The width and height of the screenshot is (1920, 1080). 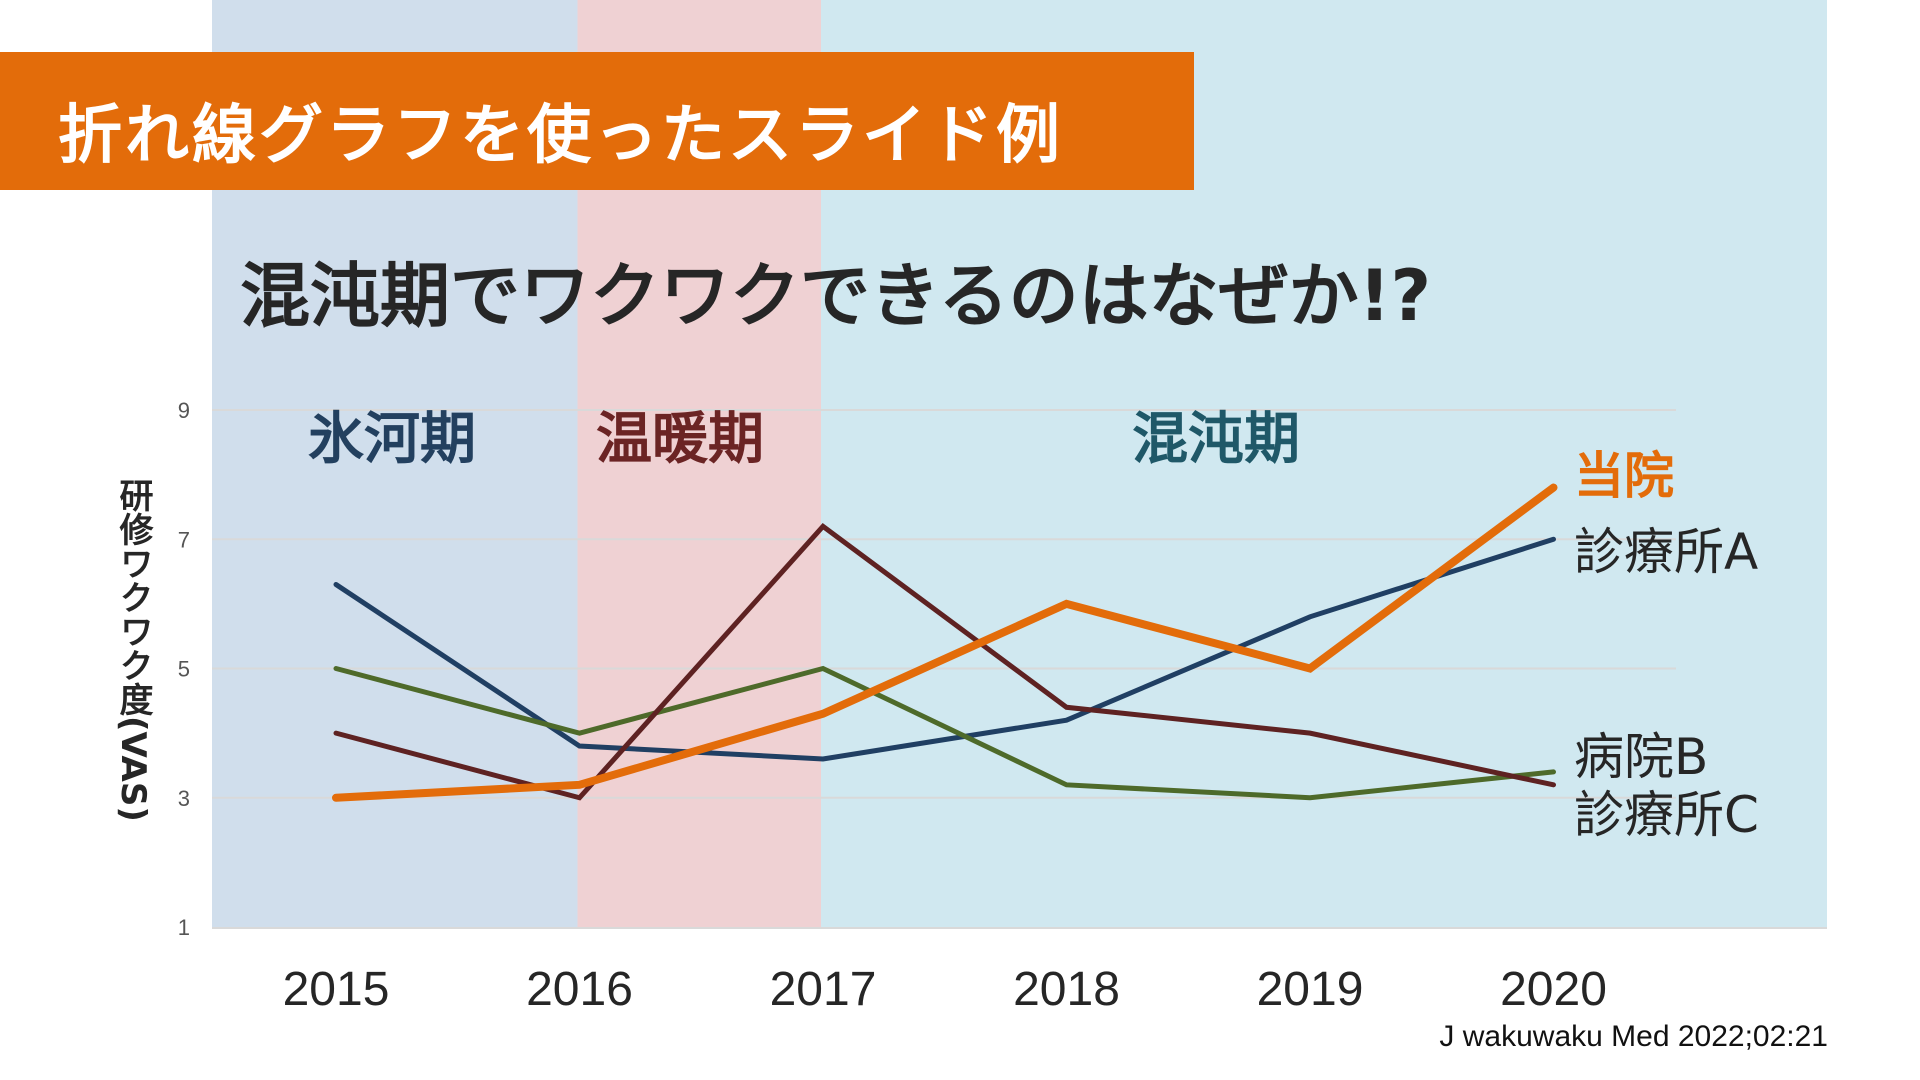 I want to click on y-tick-label: 1, so click(x=184, y=927).